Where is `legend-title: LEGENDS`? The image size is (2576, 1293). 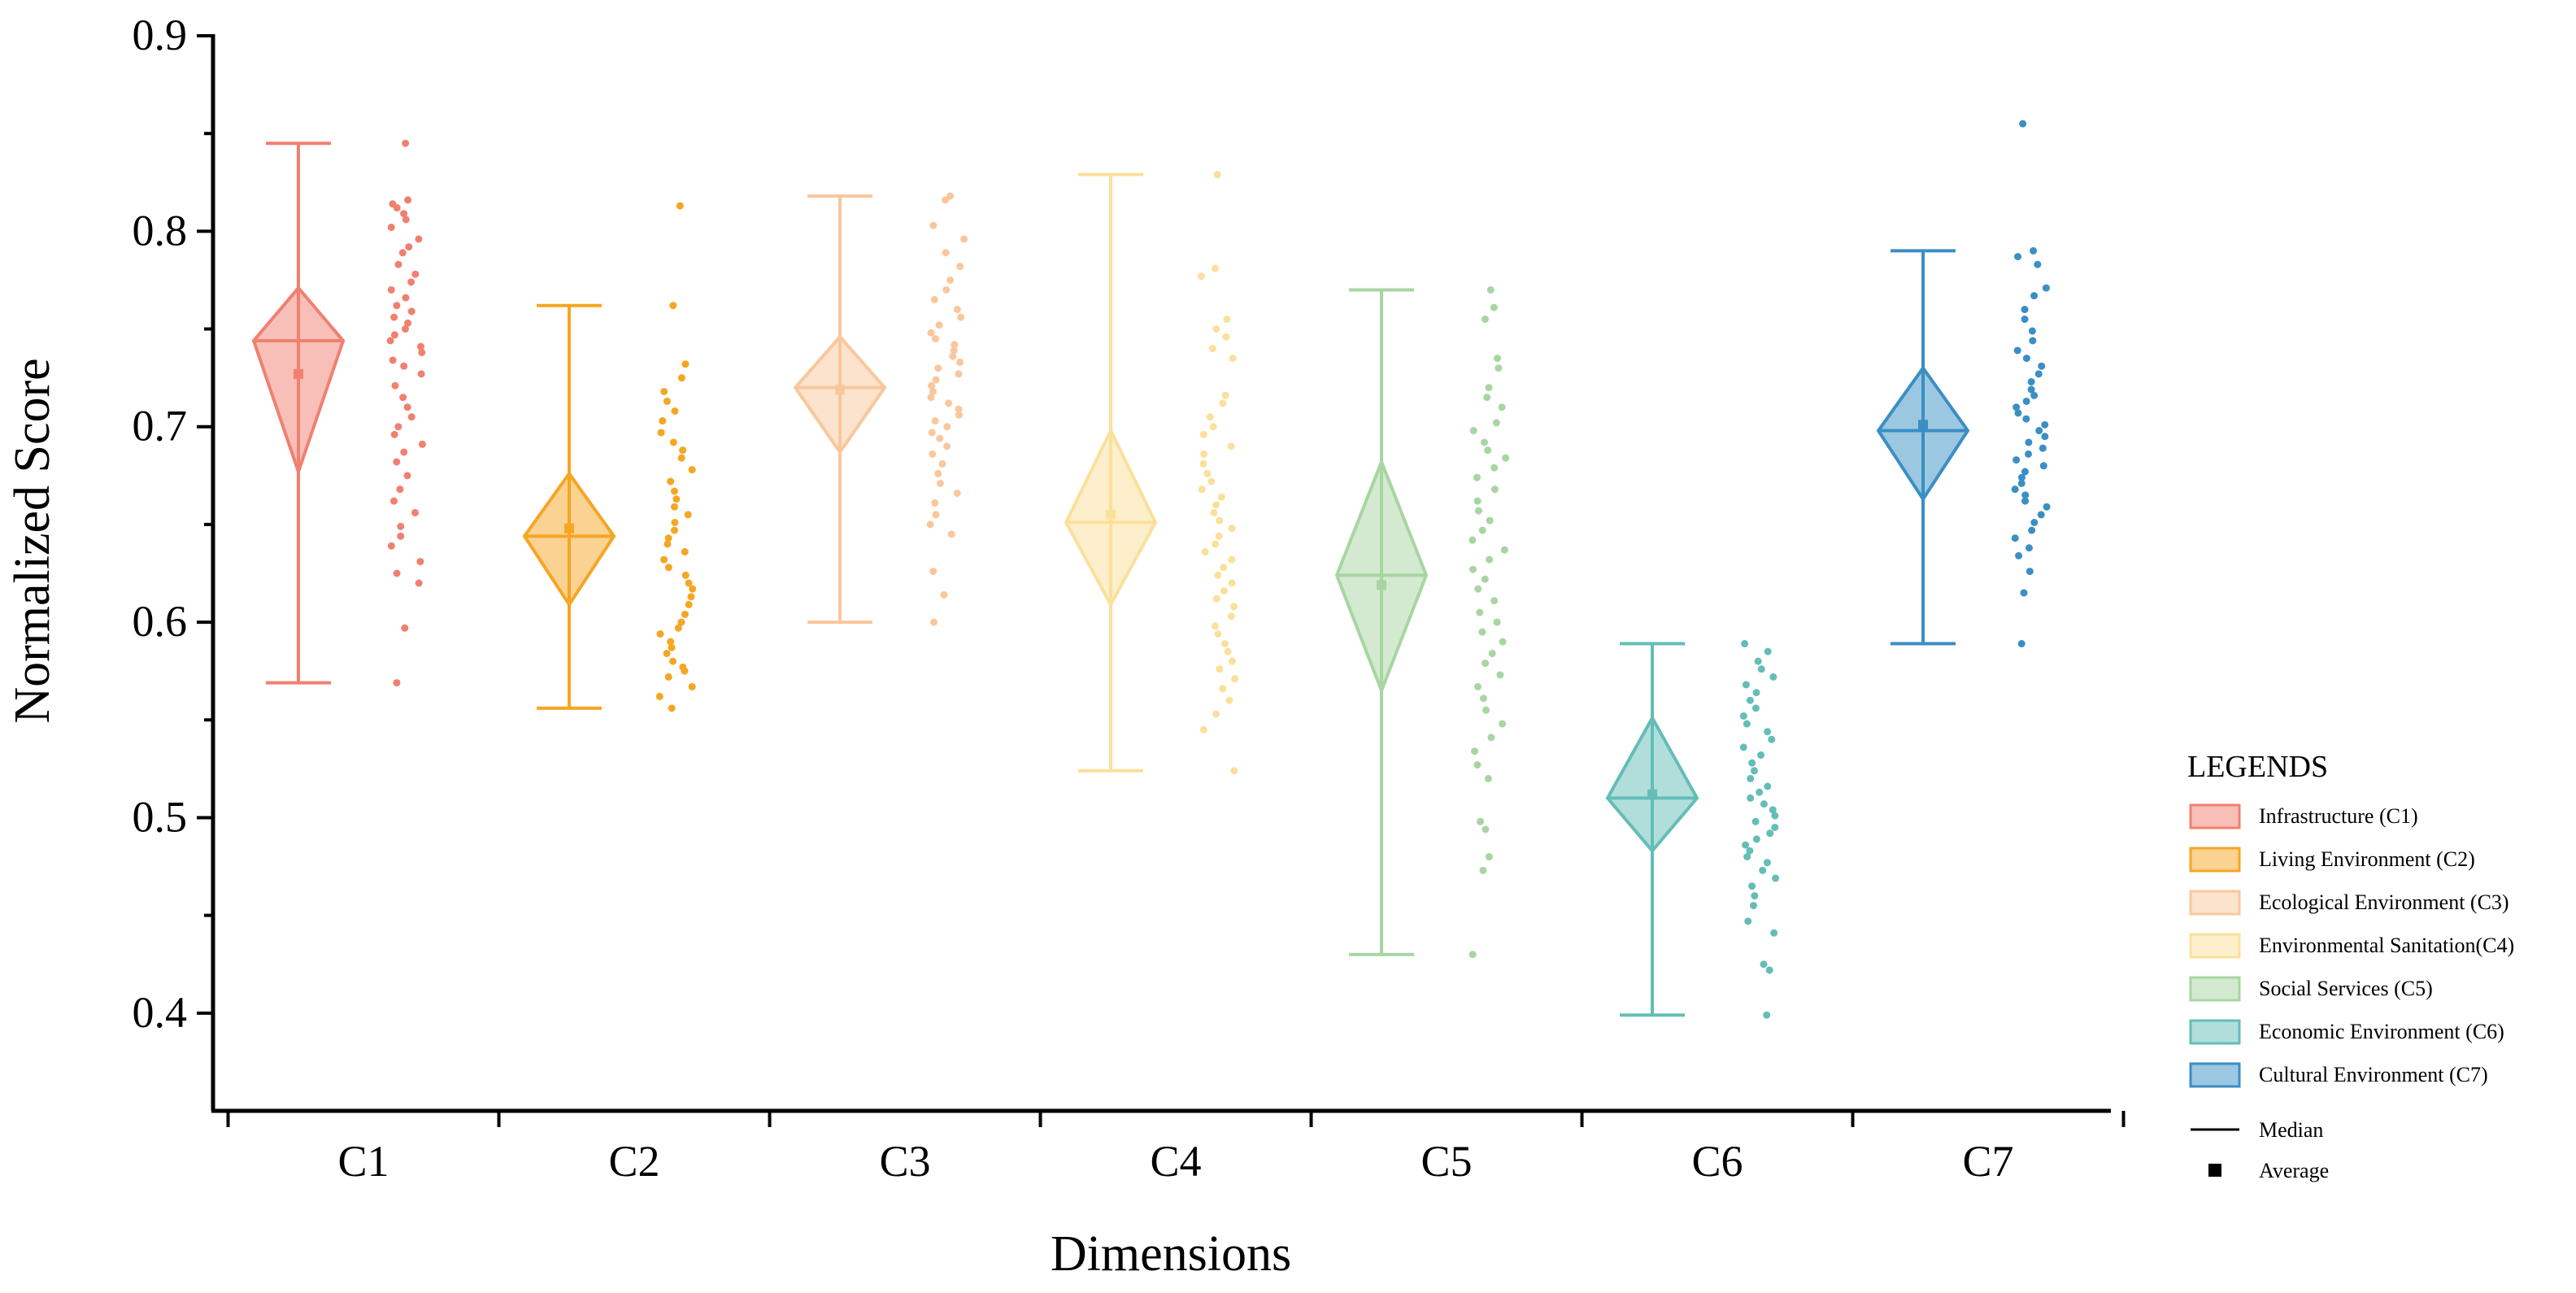
legend-title: LEGENDS is located at coordinates (2257, 767).